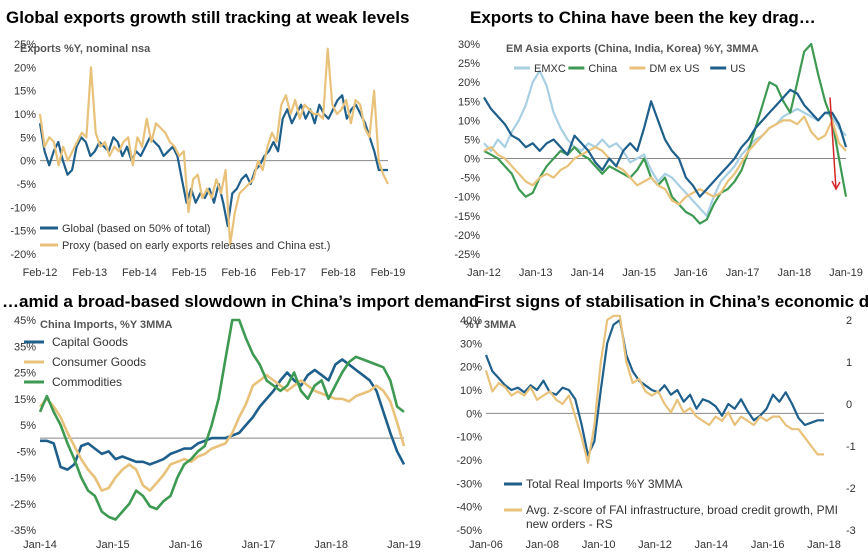 This screenshot has height=552, width=868. What do you see at coordinates (471, 321) in the screenshot?
I see `y-tick-label: 40%` at bounding box center [471, 321].